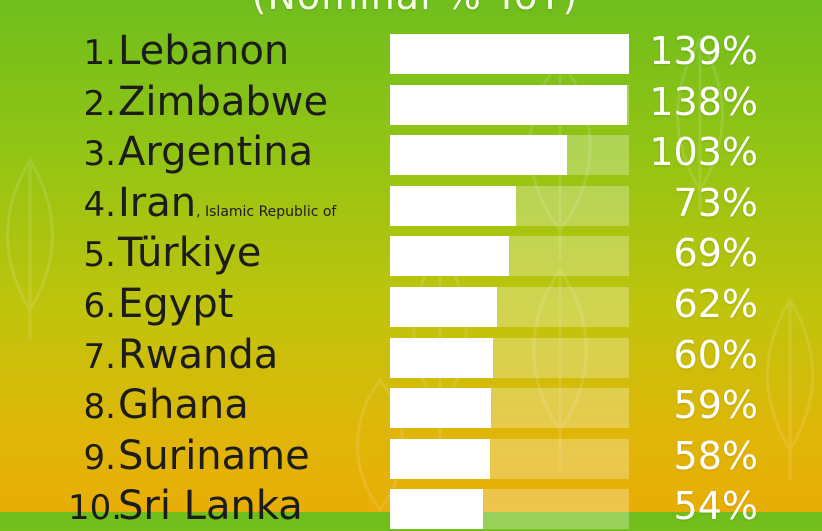  What do you see at coordinates (183, 406) in the screenshot?
I see `country-name: Ghana` at bounding box center [183, 406].